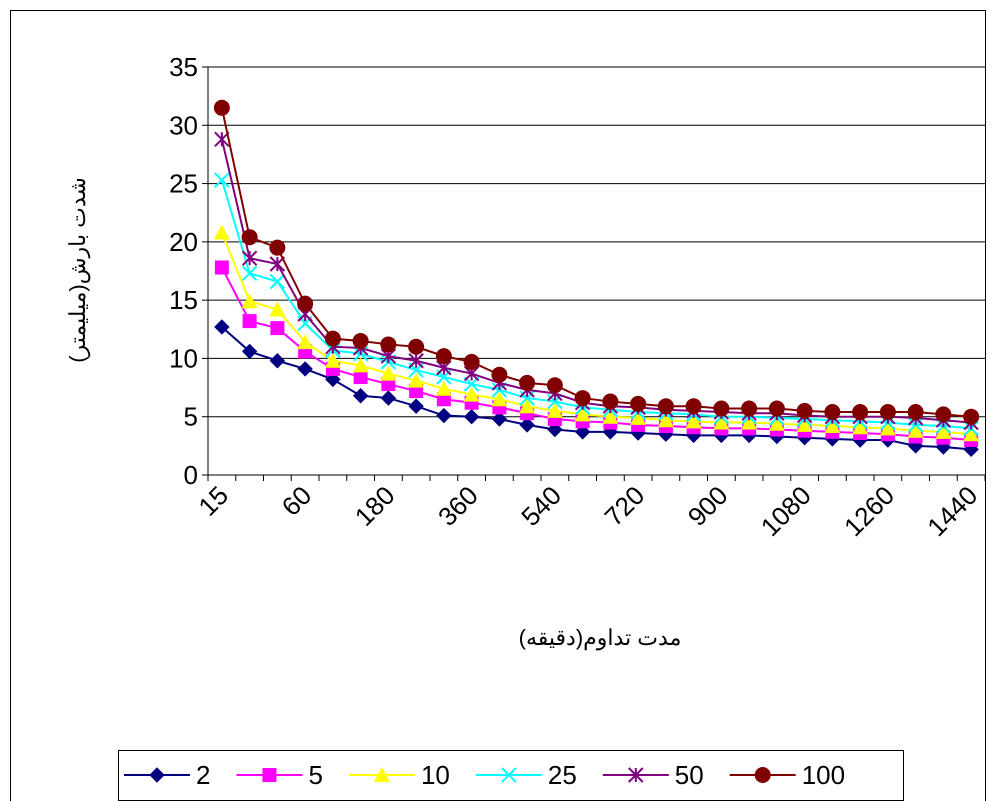 The image size is (991, 801). Describe the element at coordinates (191, 475) in the screenshot. I see `y-tick-label: 0` at that location.